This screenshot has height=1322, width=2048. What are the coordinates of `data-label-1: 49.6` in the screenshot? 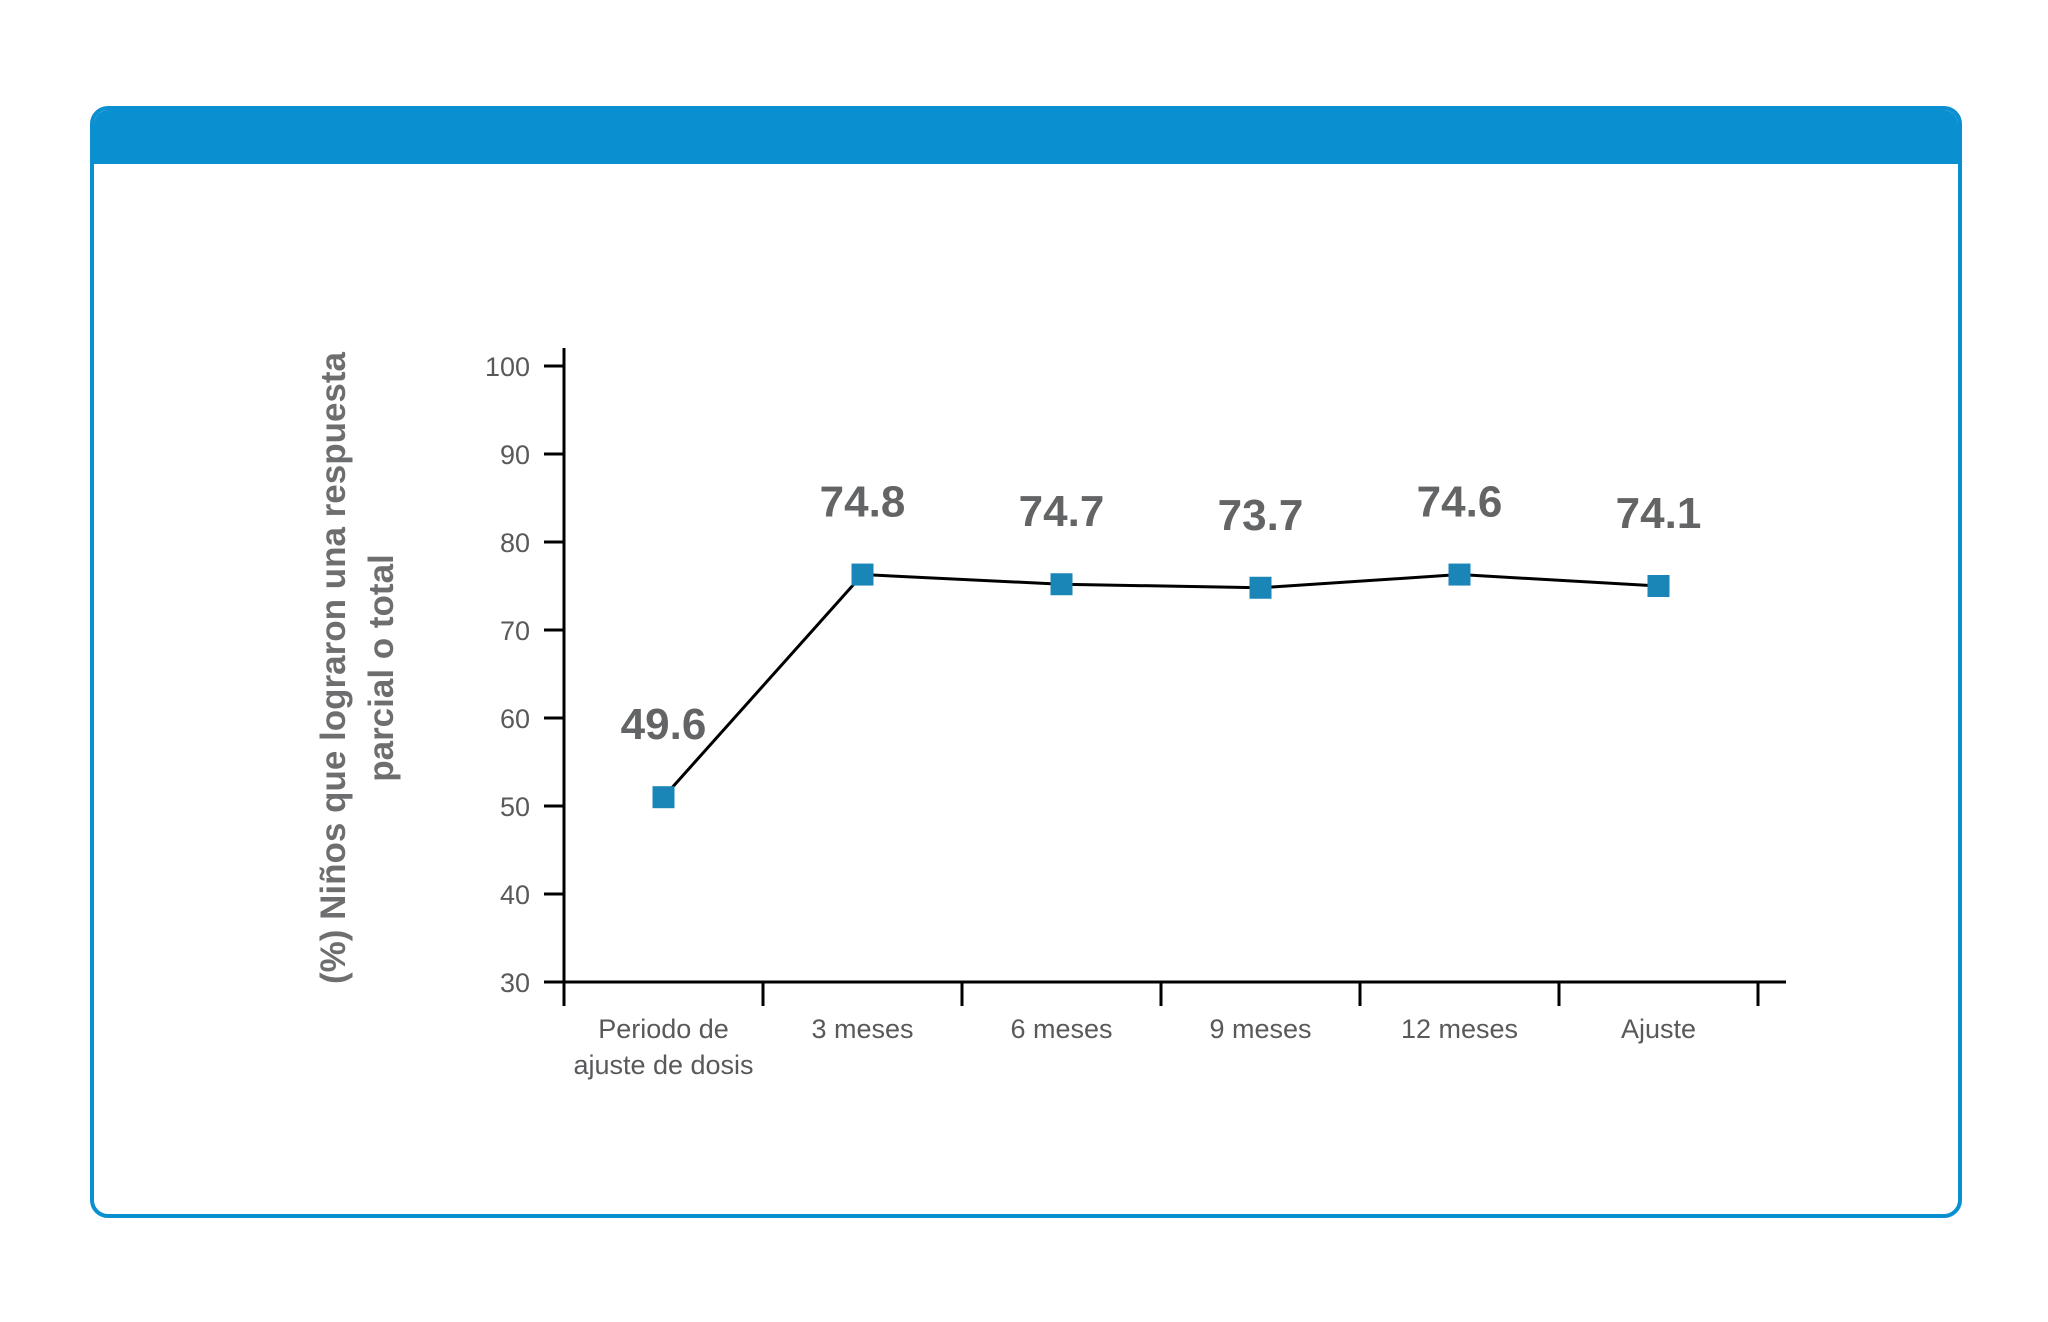 It's located at (664, 724).